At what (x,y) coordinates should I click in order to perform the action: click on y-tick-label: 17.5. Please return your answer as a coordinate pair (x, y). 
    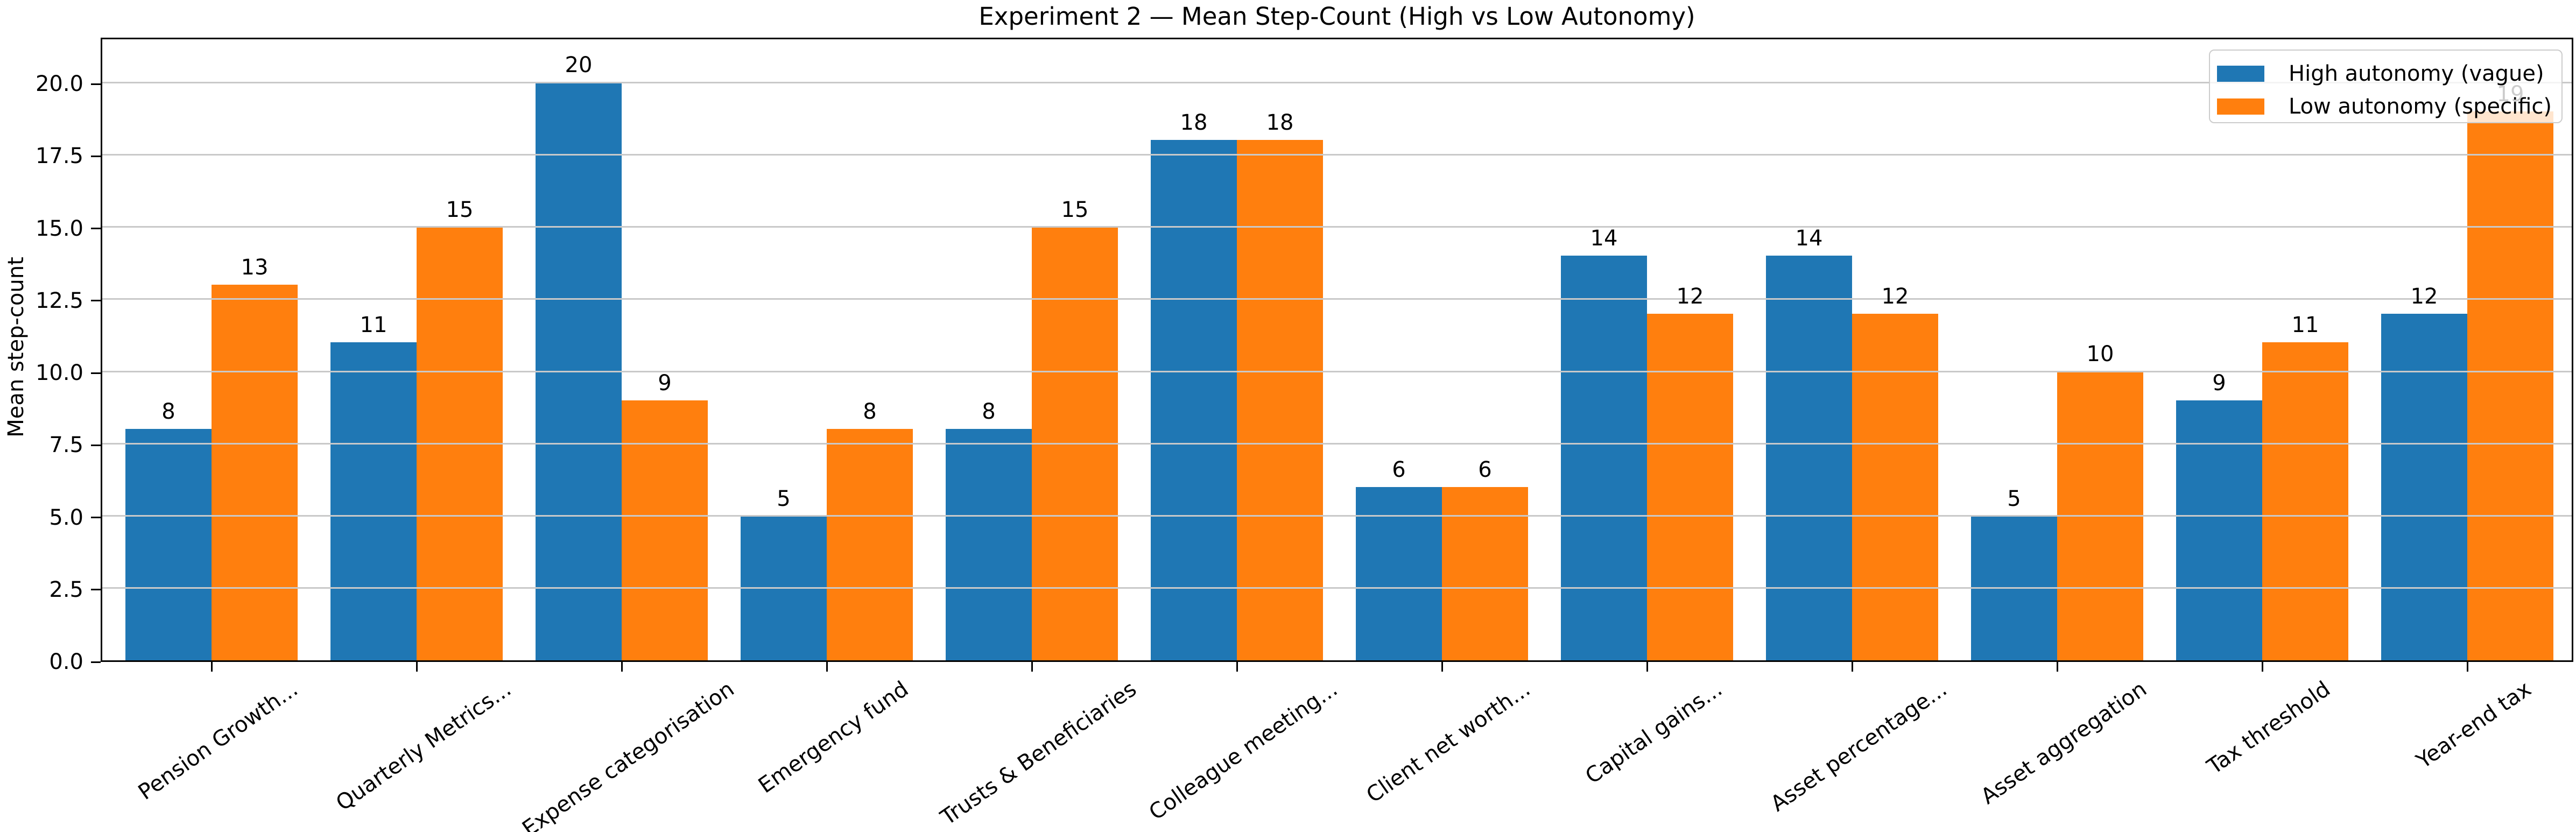
    Looking at the image, I should click on (59, 156).